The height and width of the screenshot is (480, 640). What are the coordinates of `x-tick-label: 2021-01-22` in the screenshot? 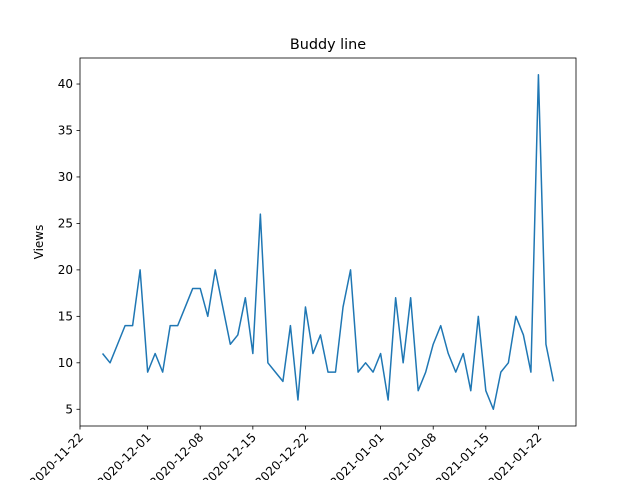 It's located at (514, 455).